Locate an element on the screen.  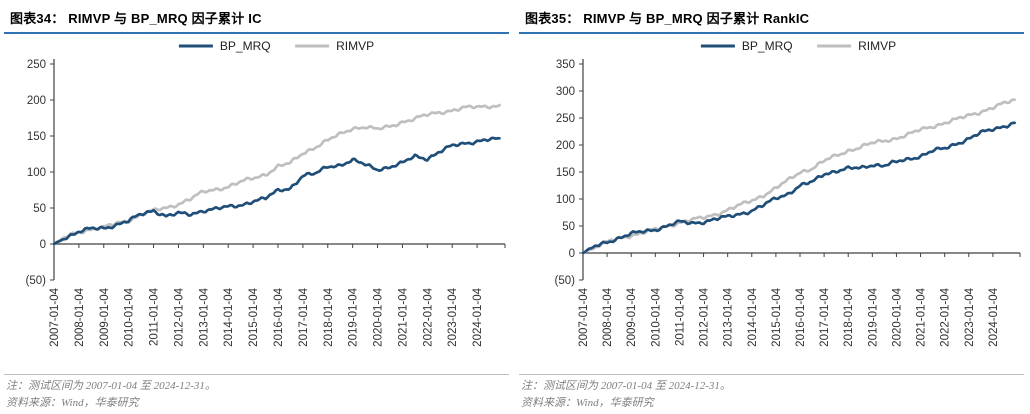
figure-35-title: 图表35： RIMVP 与 BP_MRQ 因子累计 RankIC is located at coordinates (771, 17).